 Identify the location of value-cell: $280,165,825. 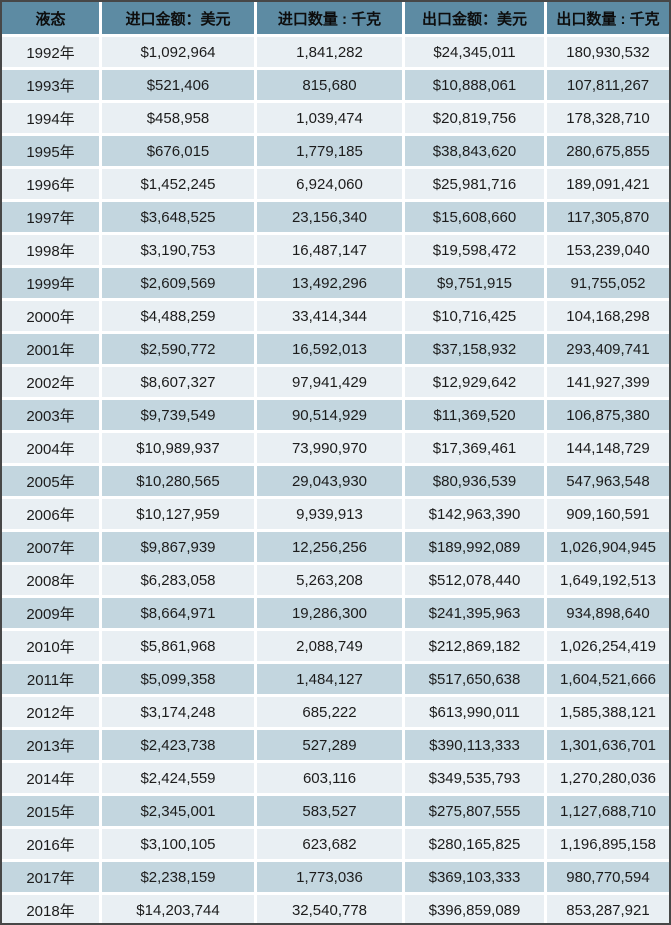
(476, 842).